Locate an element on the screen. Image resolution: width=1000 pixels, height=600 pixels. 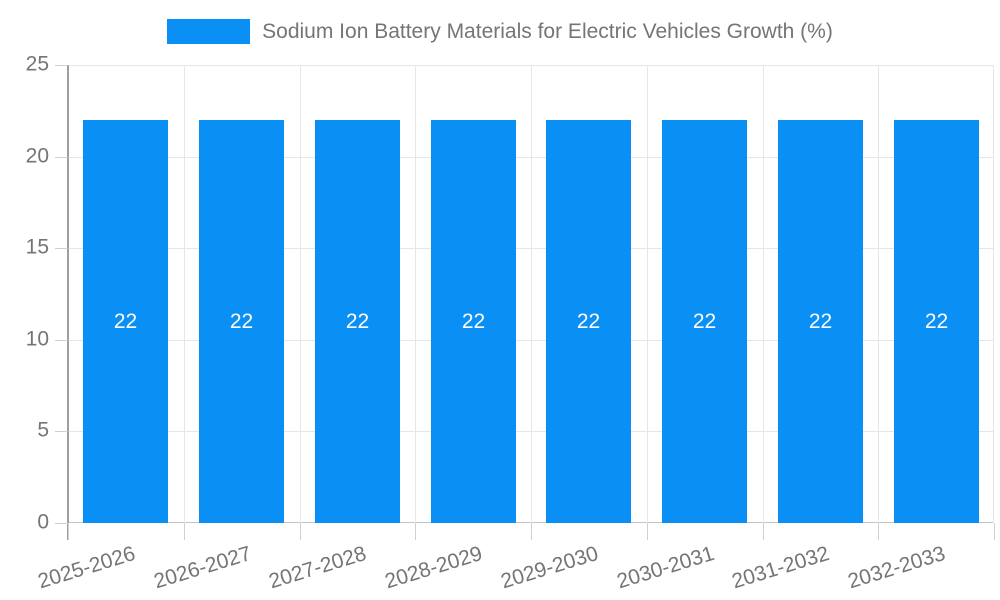
legend-swatch is located at coordinates (209, 31).